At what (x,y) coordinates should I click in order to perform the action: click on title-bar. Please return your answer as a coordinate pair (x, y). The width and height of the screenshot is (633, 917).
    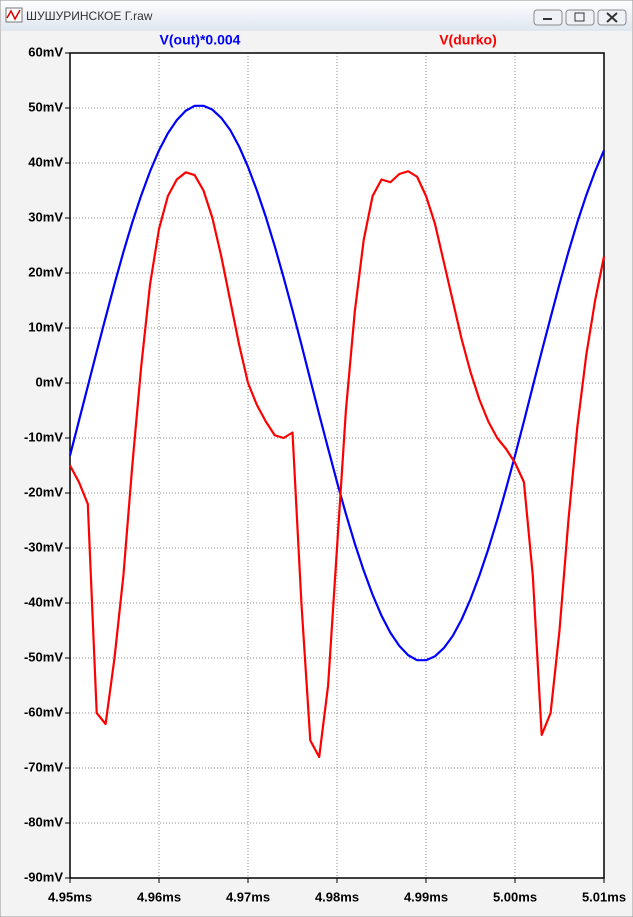
    Looking at the image, I should click on (316, 16).